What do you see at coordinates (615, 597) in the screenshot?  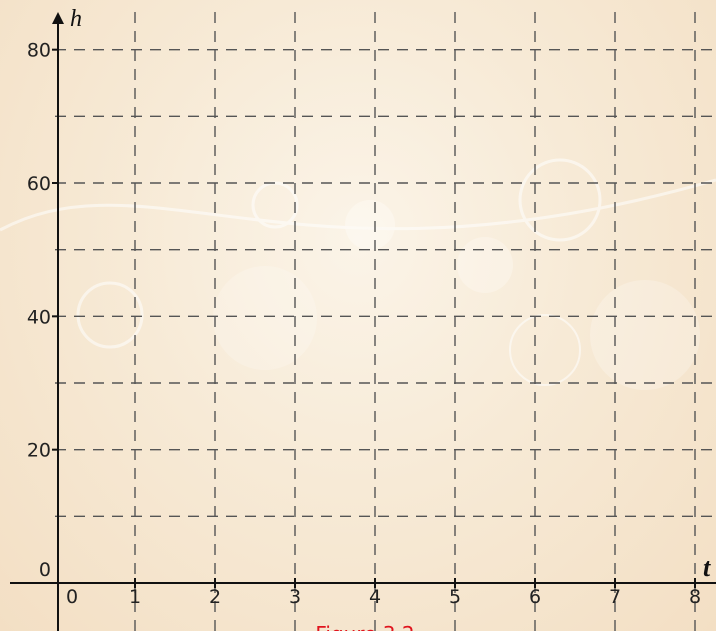 I see `x-tick-label: 7` at bounding box center [615, 597].